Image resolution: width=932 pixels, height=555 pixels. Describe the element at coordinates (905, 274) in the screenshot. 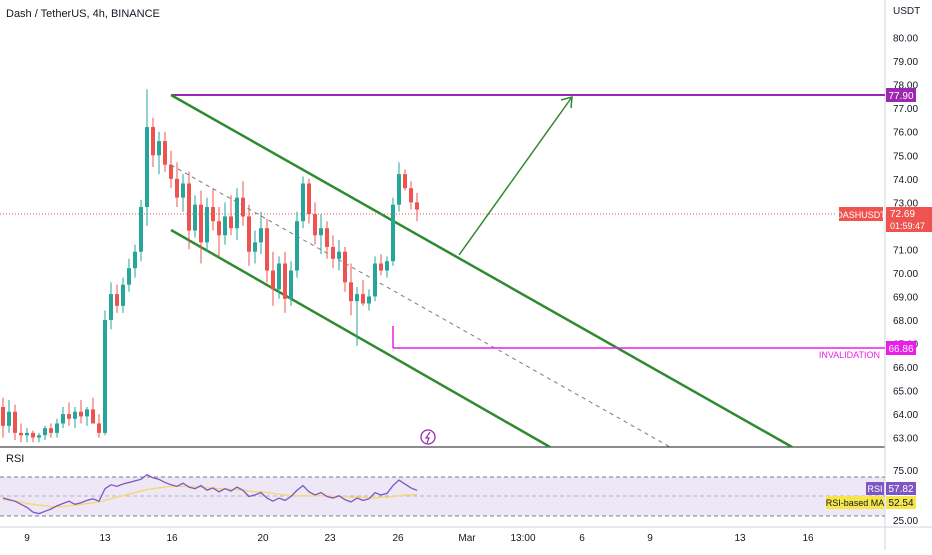

I see `price-tick-label: 70.00` at that location.